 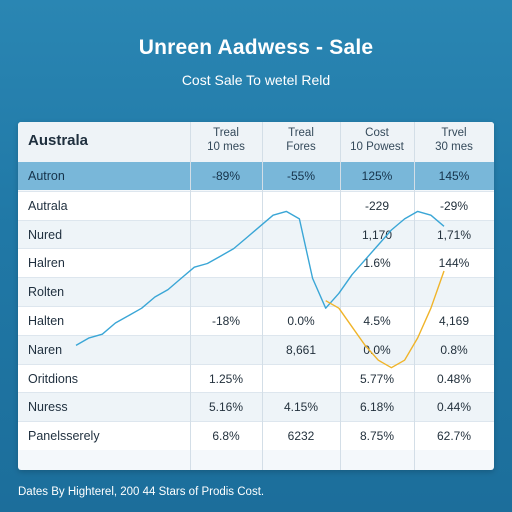 I want to click on row-value-col-4: -29%, so click(x=453, y=205).